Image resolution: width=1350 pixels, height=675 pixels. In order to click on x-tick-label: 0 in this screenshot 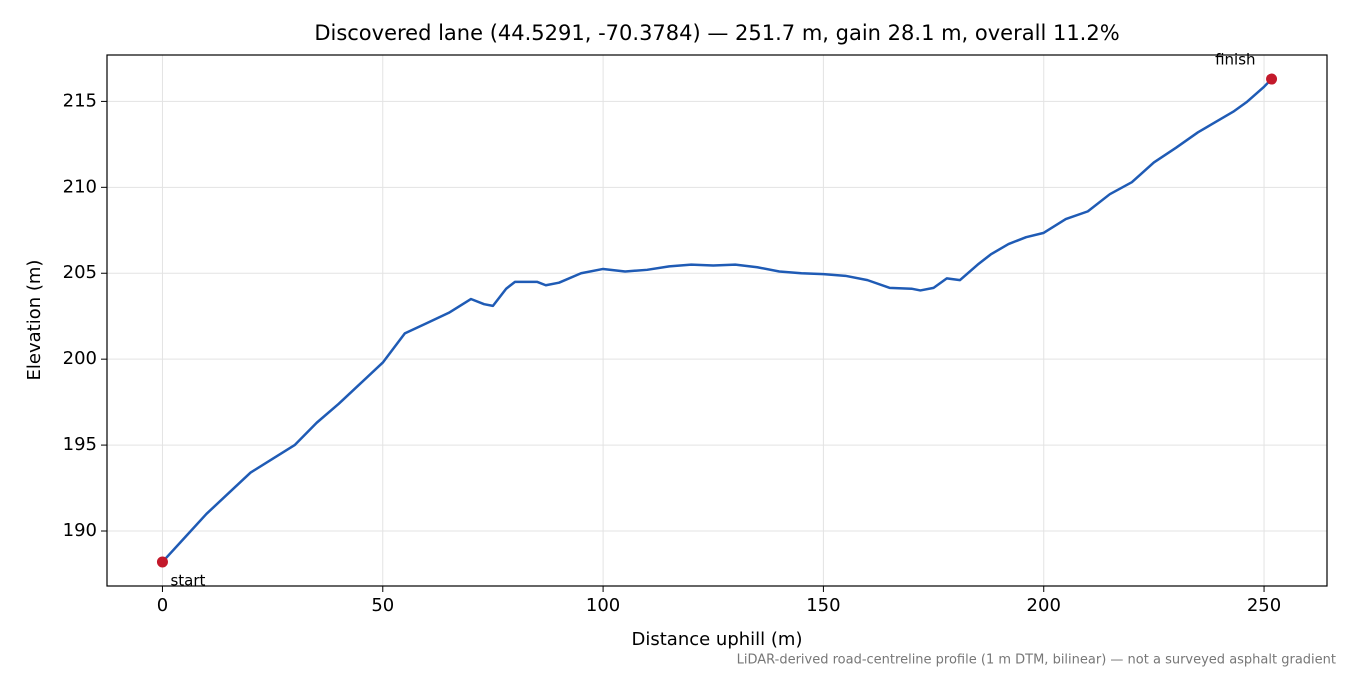, I will do `click(162, 605)`.